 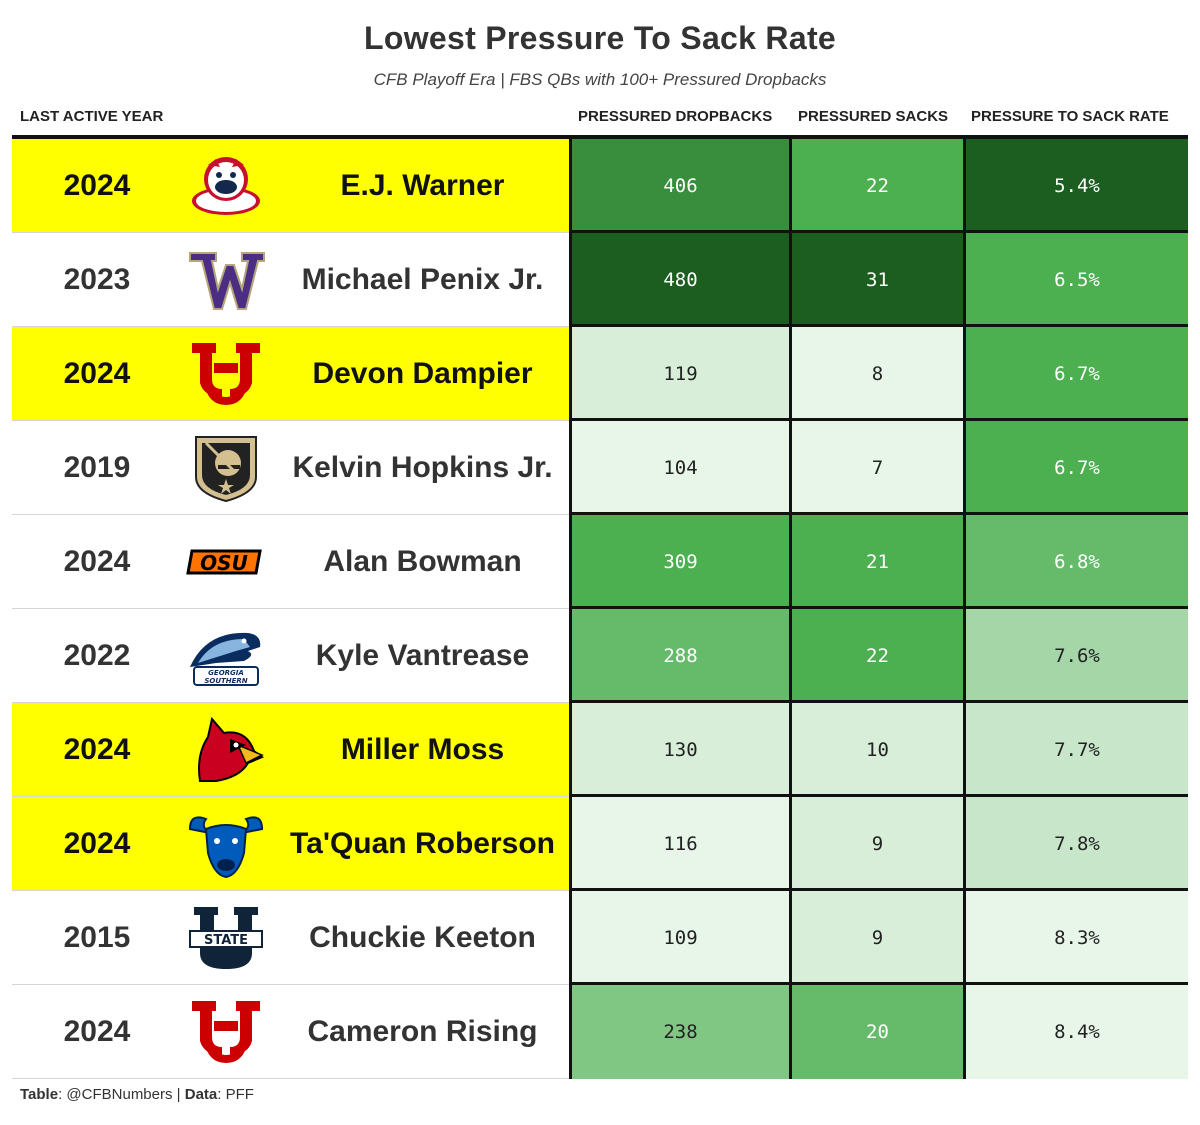 What do you see at coordinates (600, 38) in the screenshot?
I see `chart-title: Lowest Pressure To Sack Rate` at bounding box center [600, 38].